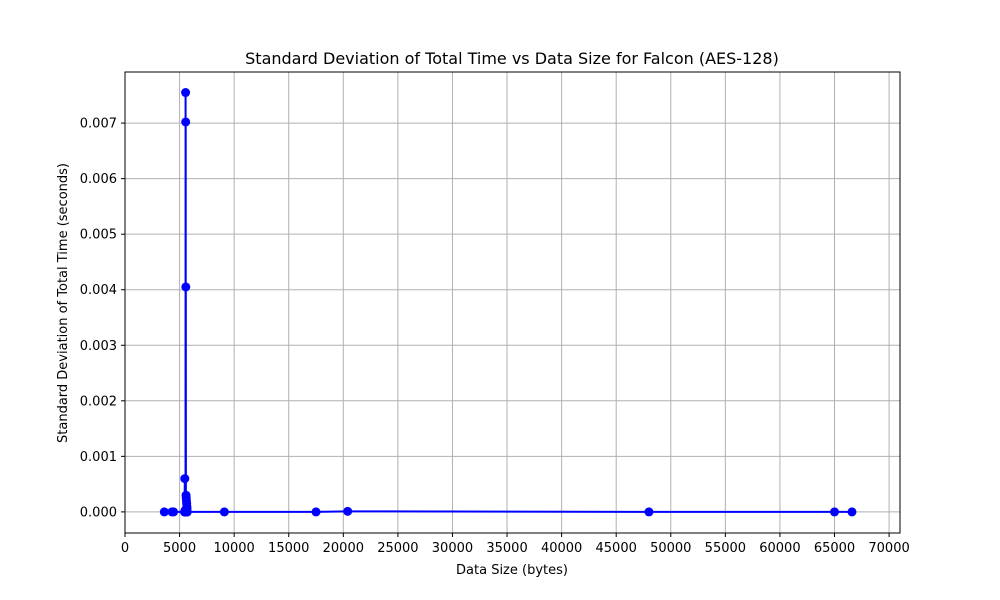 The image size is (1000, 600). Describe the element at coordinates (98, 346) in the screenshot. I see `y-tick-label: 0.003` at that location.